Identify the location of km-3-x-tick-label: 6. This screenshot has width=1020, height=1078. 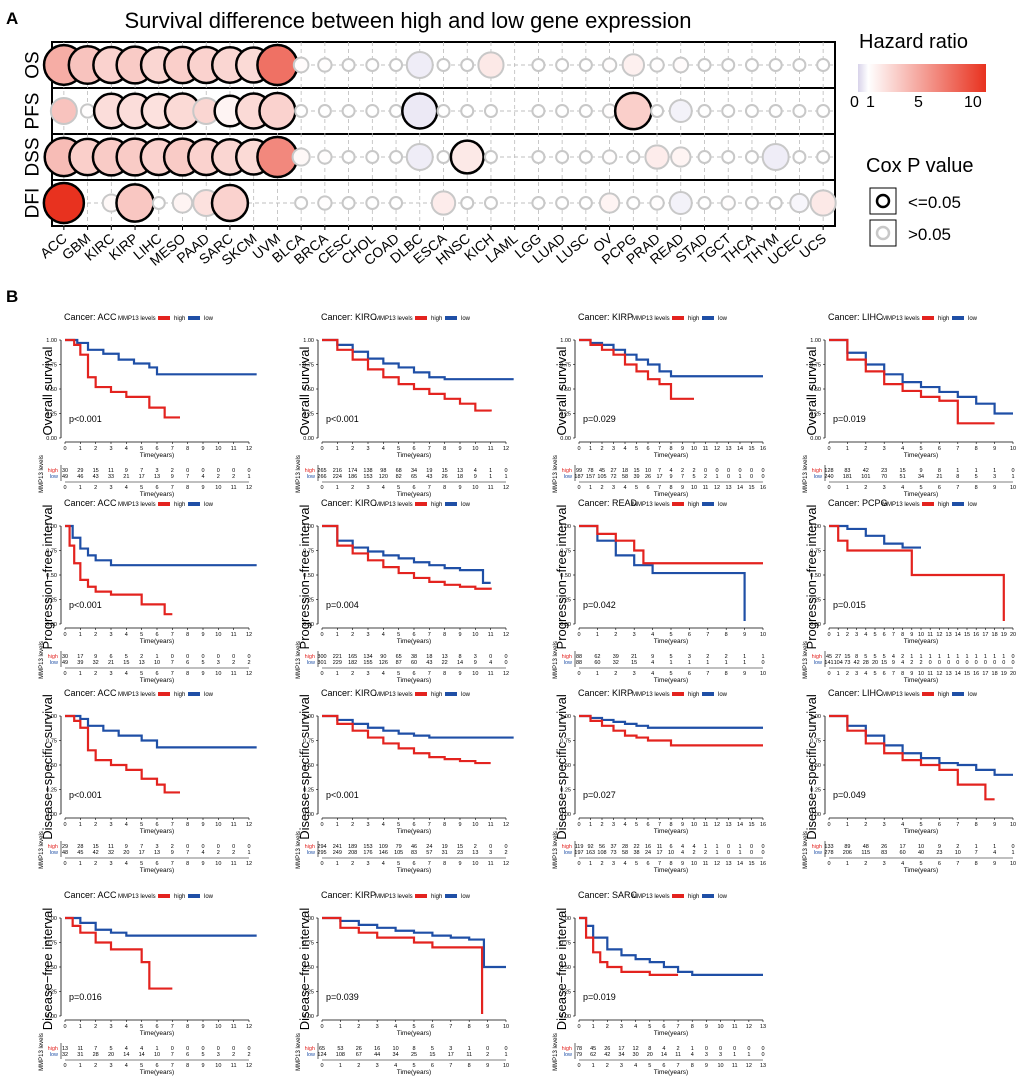
(939, 449).